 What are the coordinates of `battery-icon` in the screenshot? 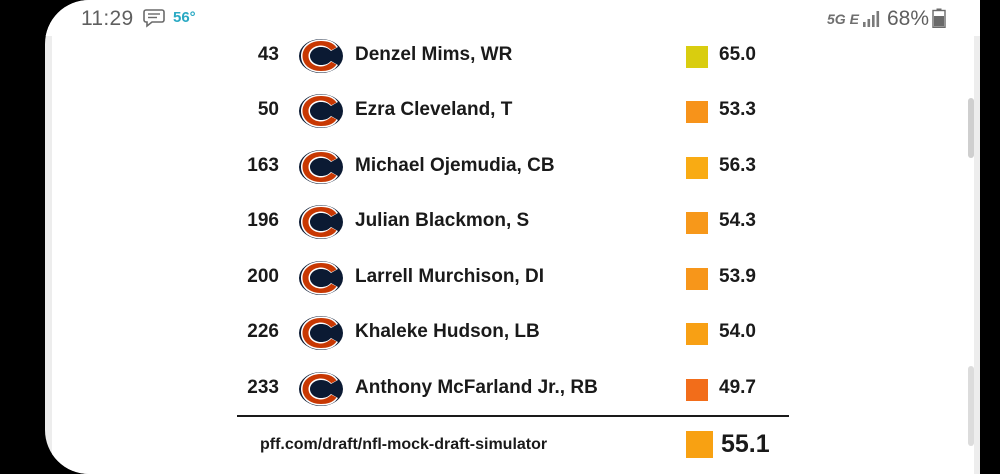 It's located at (939, 18).